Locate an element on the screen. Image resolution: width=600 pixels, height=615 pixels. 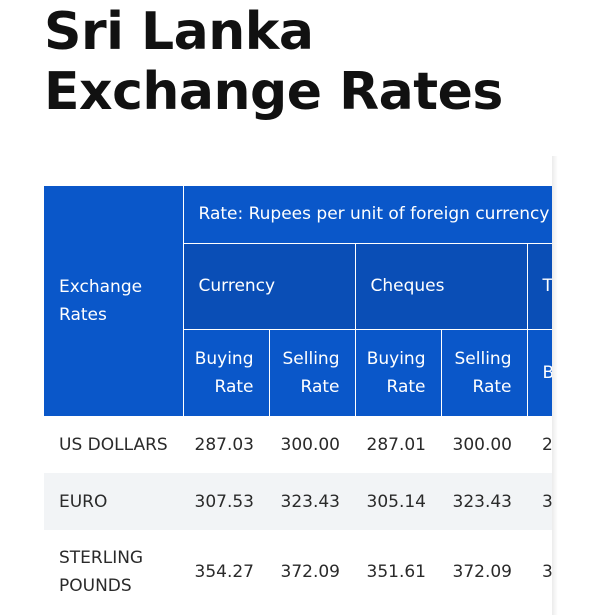
scroll-edge-shadow is located at coordinates (555, 385).